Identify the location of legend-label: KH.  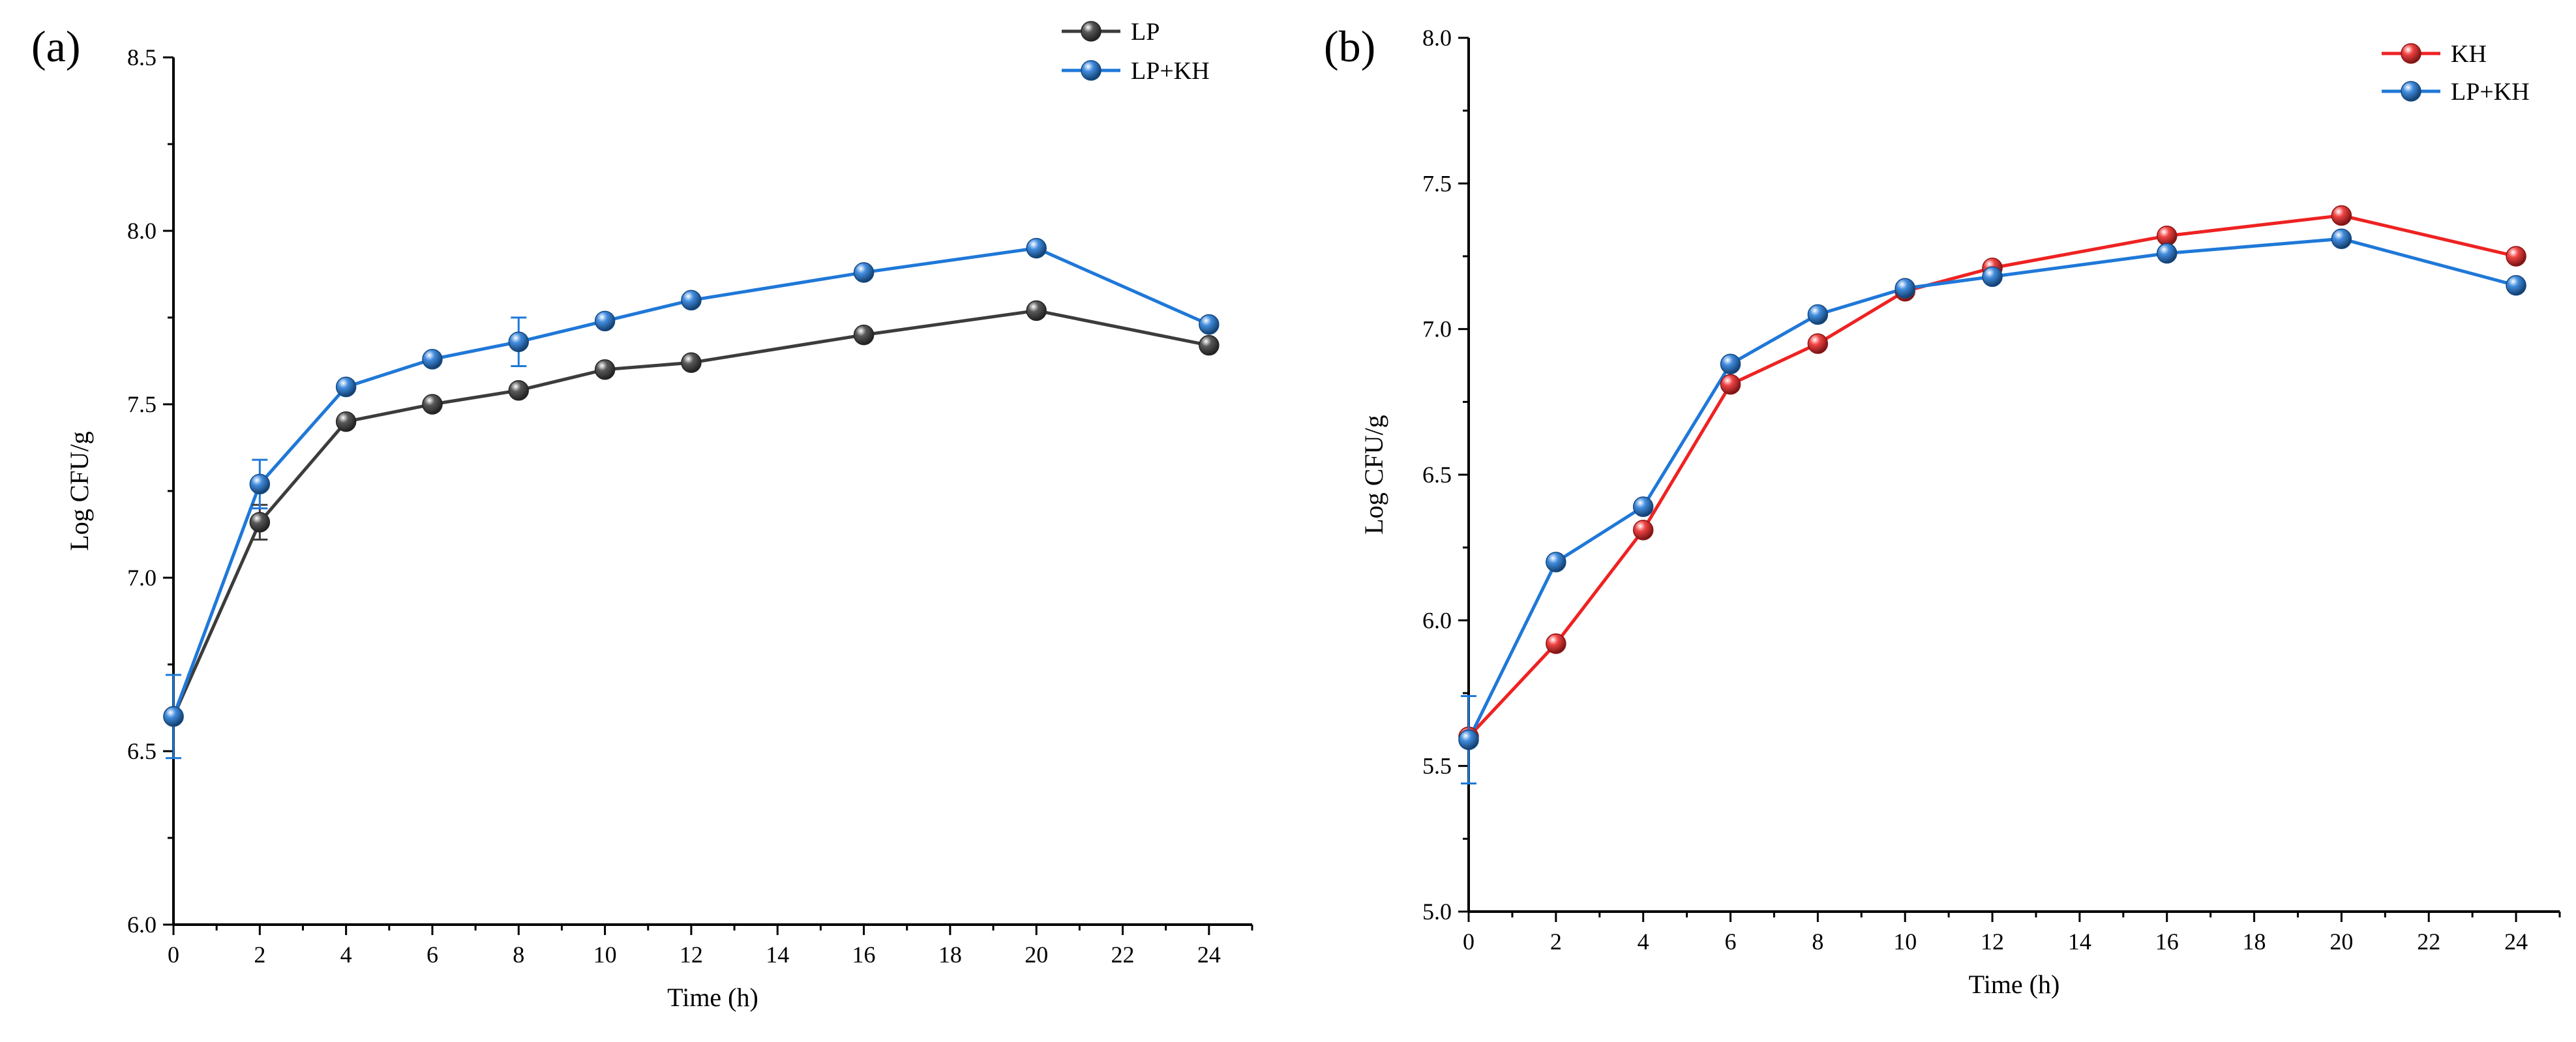
(2469, 54).